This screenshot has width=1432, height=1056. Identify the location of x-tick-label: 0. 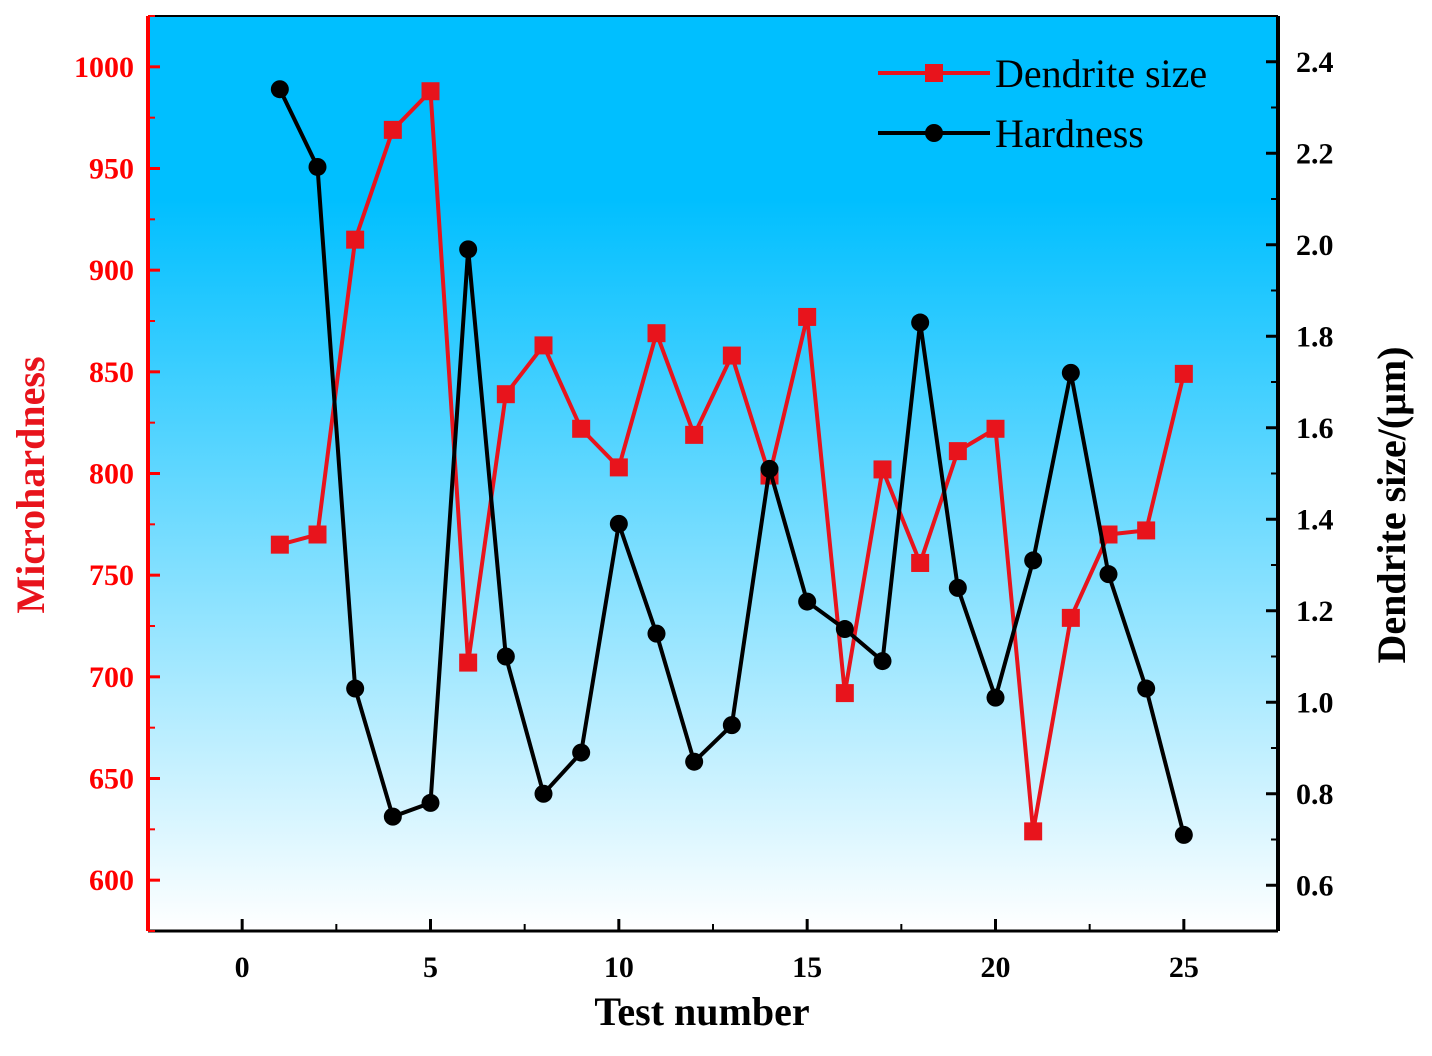
(242, 967).